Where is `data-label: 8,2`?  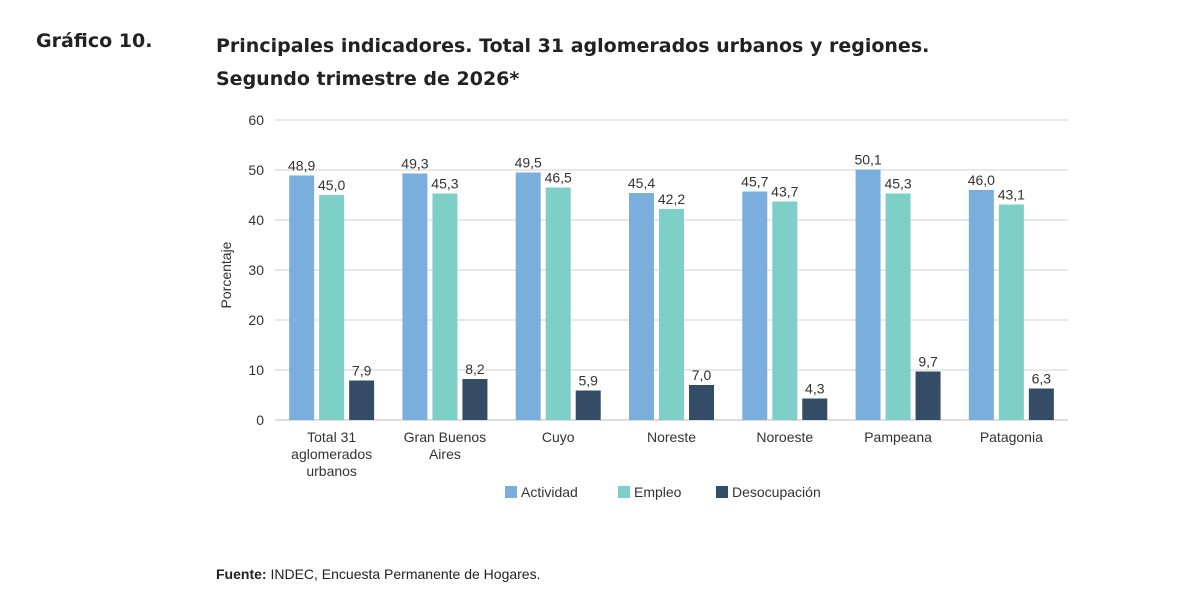 data-label: 8,2 is located at coordinates (475, 369).